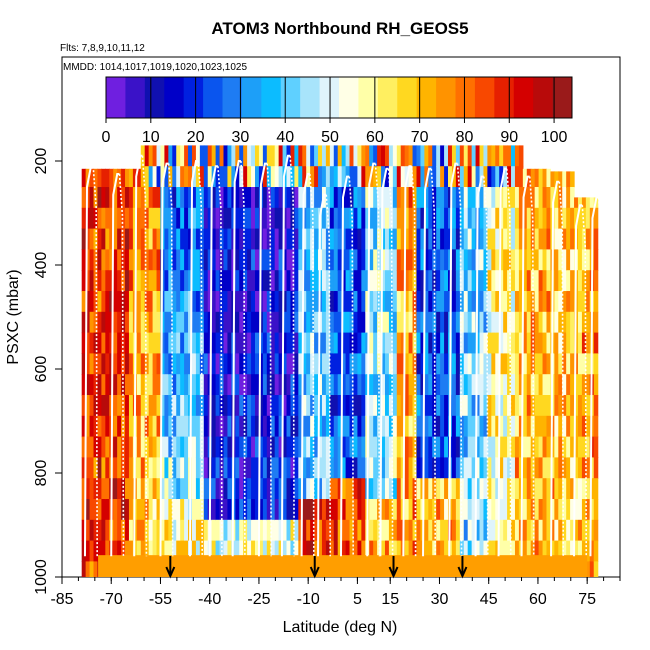  What do you see at coordinates (523, 97) in the screenshot?
I see `colorbar-swatch` at bounding box center [523, 97].